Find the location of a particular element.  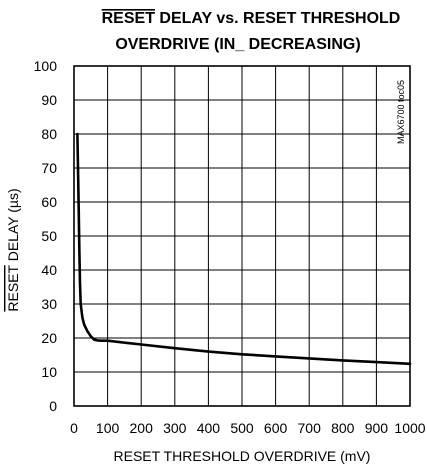

x-tick-label: 200 is located at coordinates (142, 428).